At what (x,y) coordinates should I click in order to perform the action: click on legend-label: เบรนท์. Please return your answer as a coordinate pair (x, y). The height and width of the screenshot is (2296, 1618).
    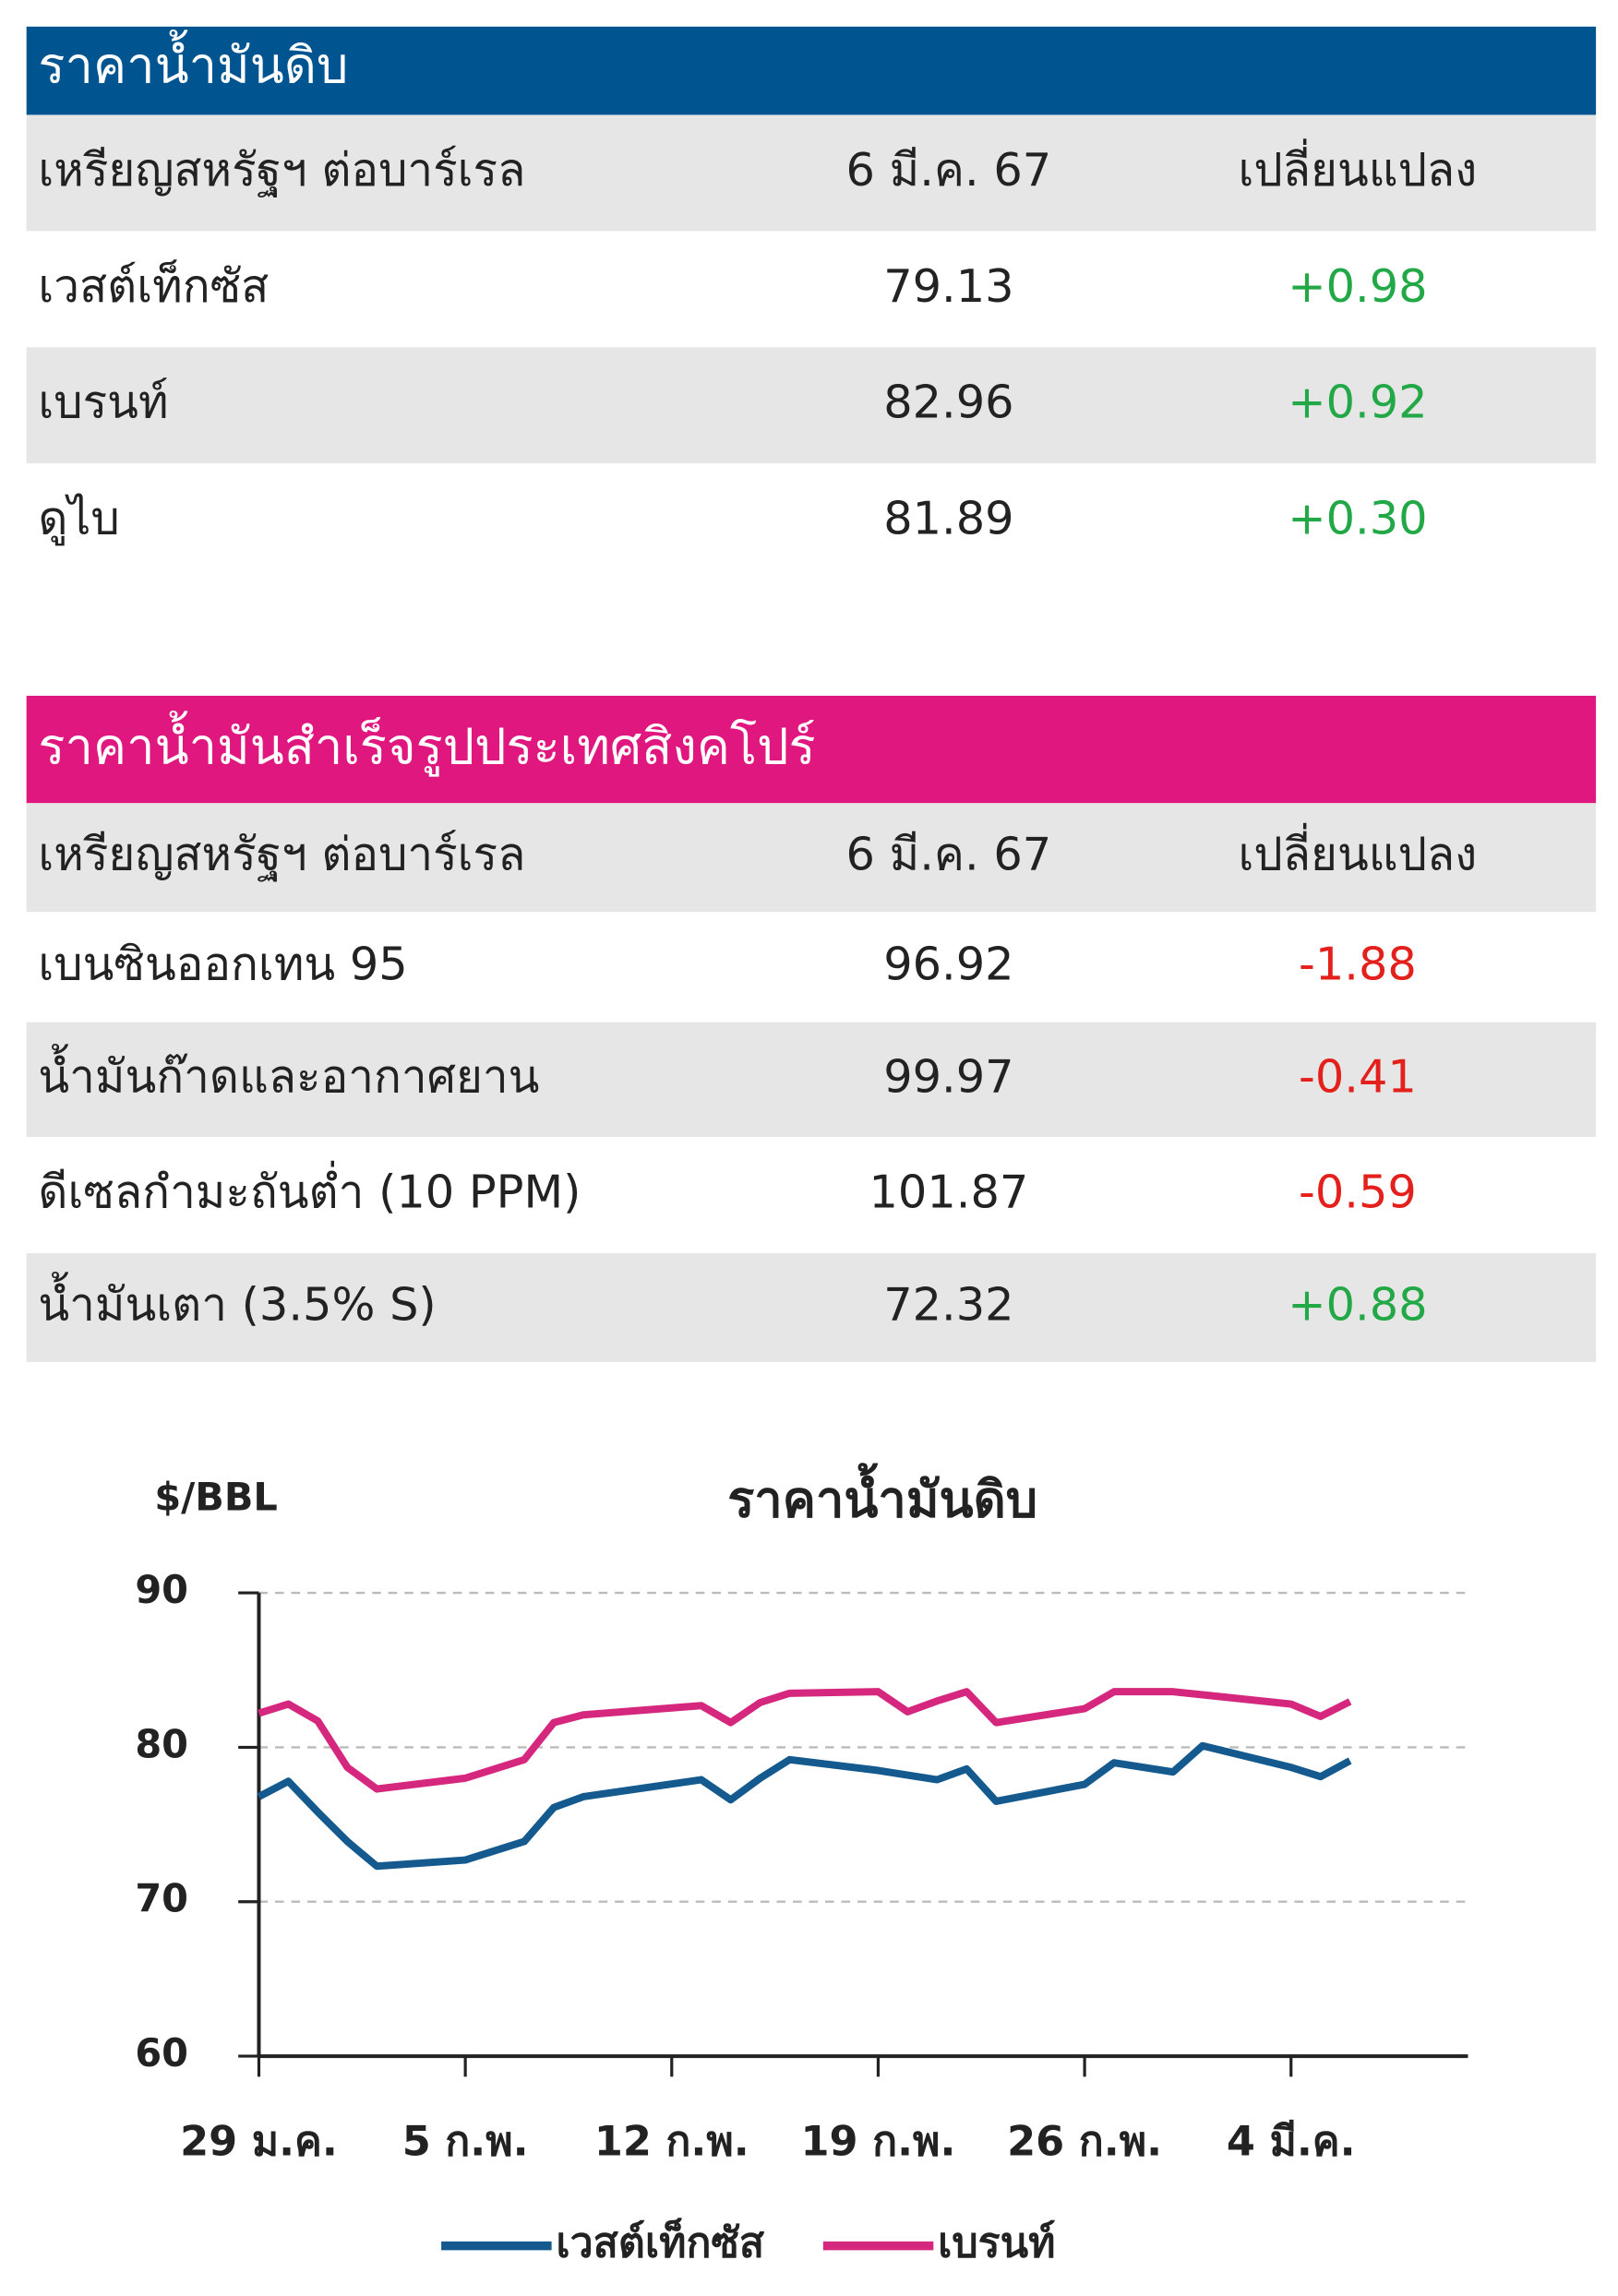
    Looking at the image, I should click on (996, 2243).